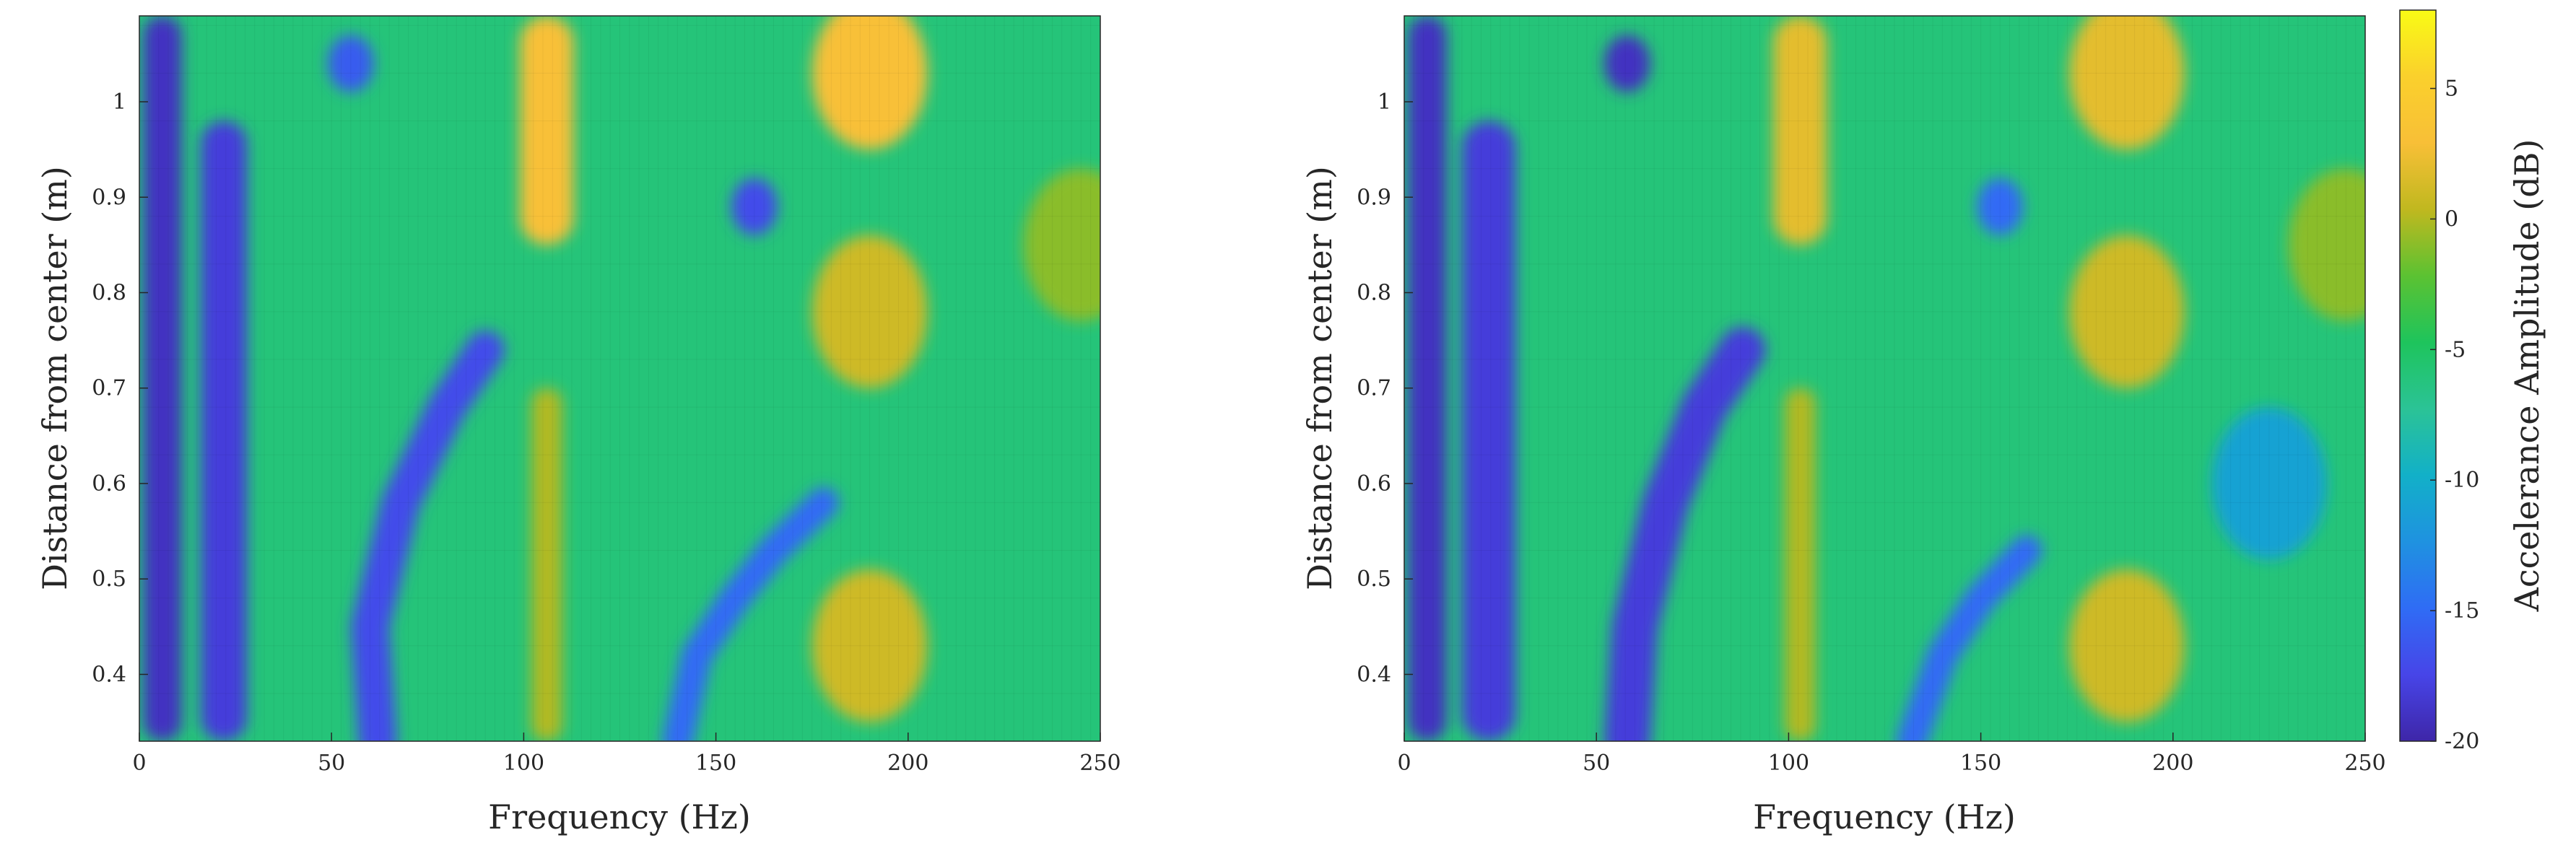 This screenshot has width=2576, height=848. Describe the element at coordinates (2462, 611) in the screenshot. I see `colorbar-tick-label: -15` at that location.